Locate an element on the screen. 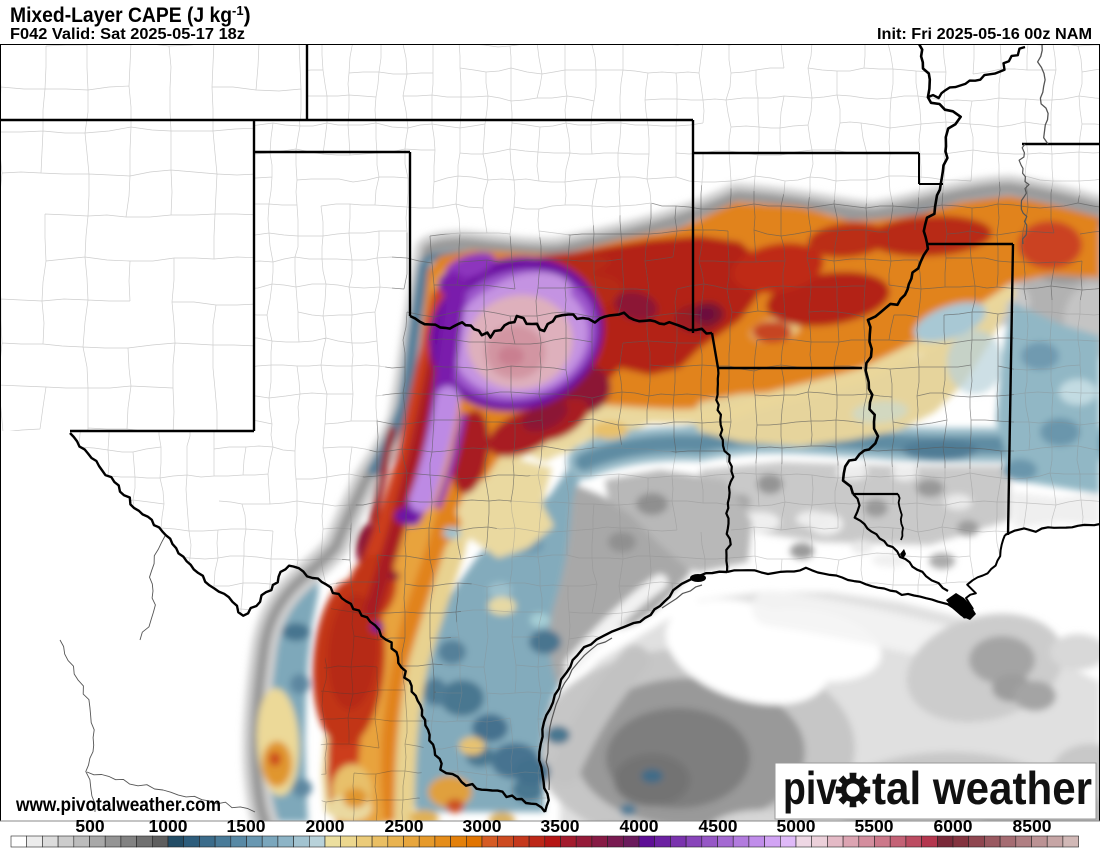  svg-text: 5500 is located at coordinates (874, 826).